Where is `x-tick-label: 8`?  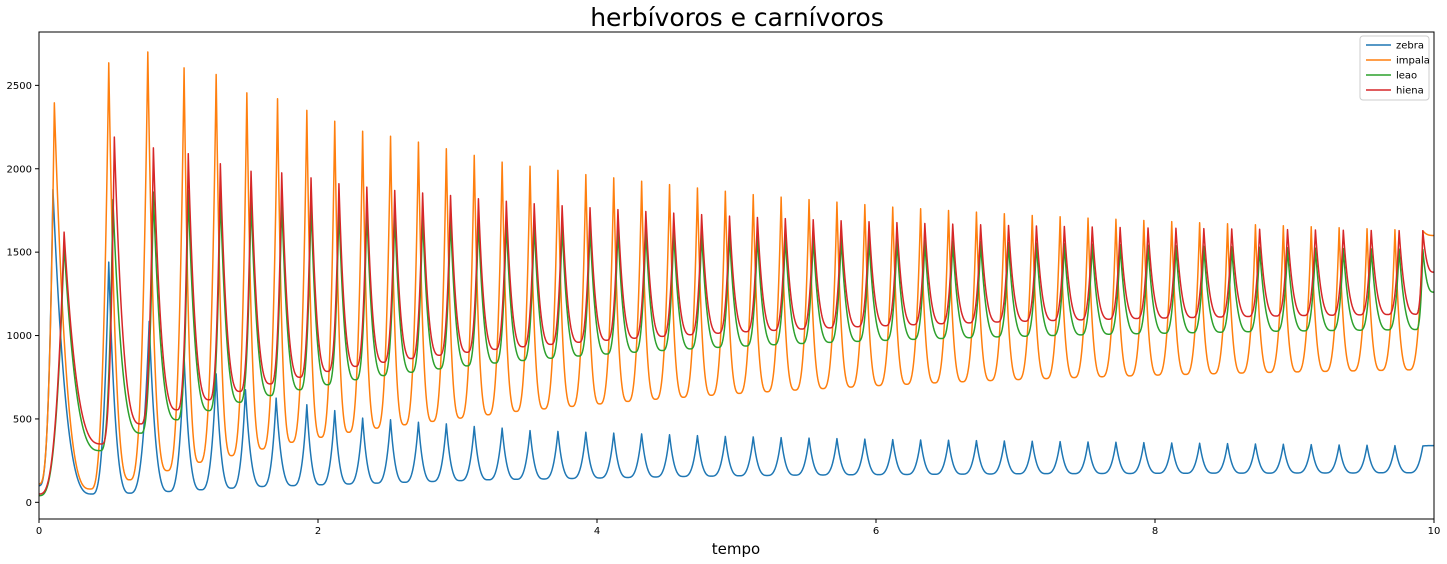 x-tick-label: 8 is located at coordinates (1155, 531).